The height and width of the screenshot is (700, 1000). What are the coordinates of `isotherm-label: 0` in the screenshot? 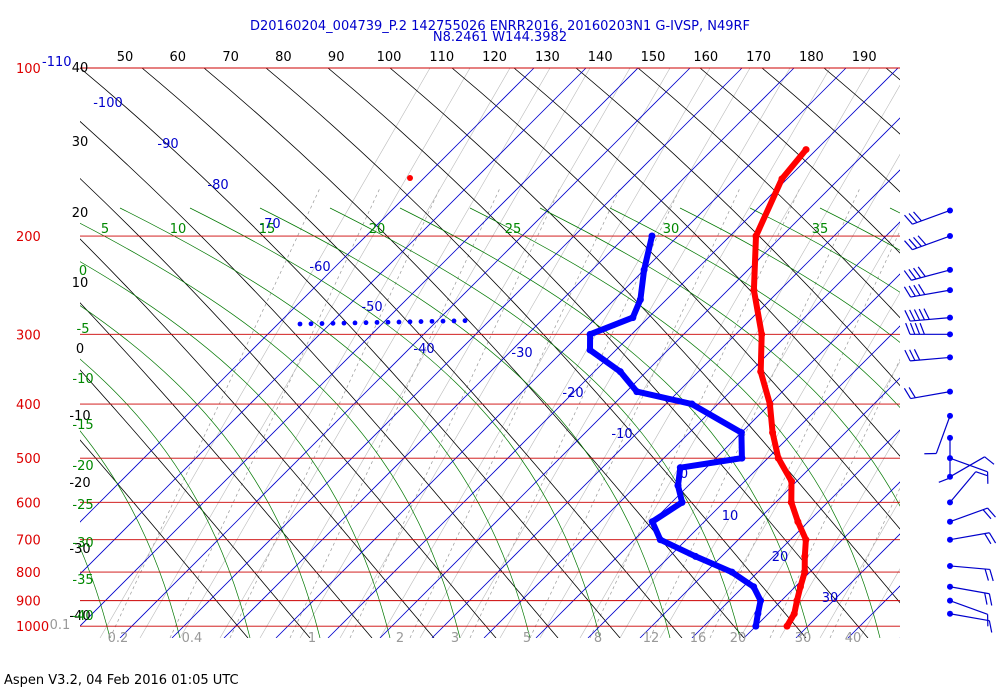 It's located at (684, 474).